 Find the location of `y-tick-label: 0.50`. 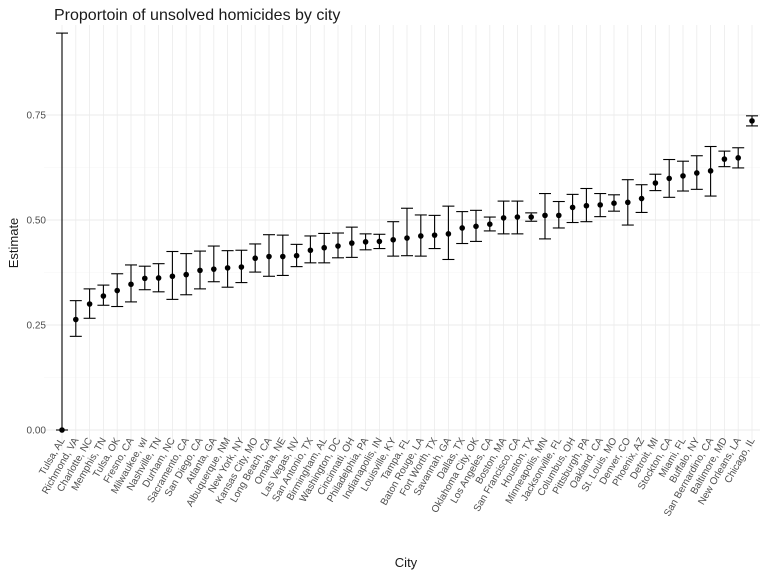

y-tick-label: 0.50 is located at coordinates (37, 221).